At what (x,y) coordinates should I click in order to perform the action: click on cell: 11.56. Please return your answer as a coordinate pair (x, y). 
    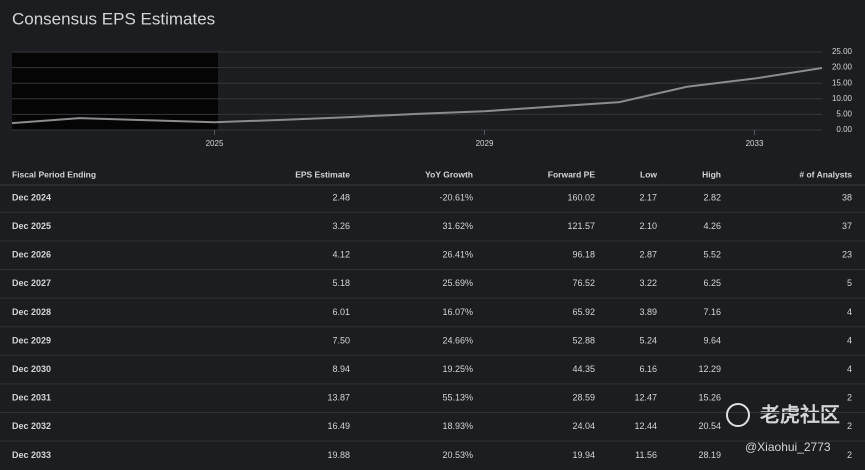
    Looking at the image, I should click on (646, 455).